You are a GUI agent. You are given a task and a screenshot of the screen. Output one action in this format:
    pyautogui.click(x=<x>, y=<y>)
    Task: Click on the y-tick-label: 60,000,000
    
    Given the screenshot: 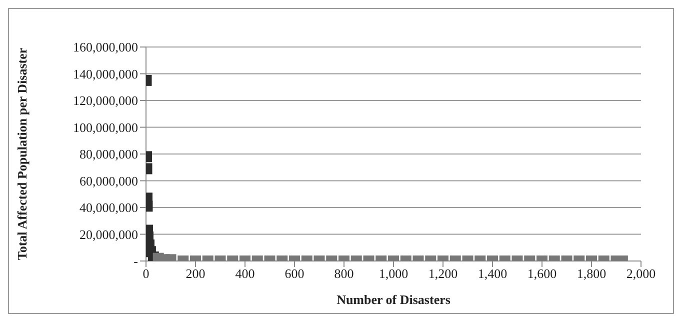 What is the action you would take?
    pyautogui.click(x=109, y=180)
    